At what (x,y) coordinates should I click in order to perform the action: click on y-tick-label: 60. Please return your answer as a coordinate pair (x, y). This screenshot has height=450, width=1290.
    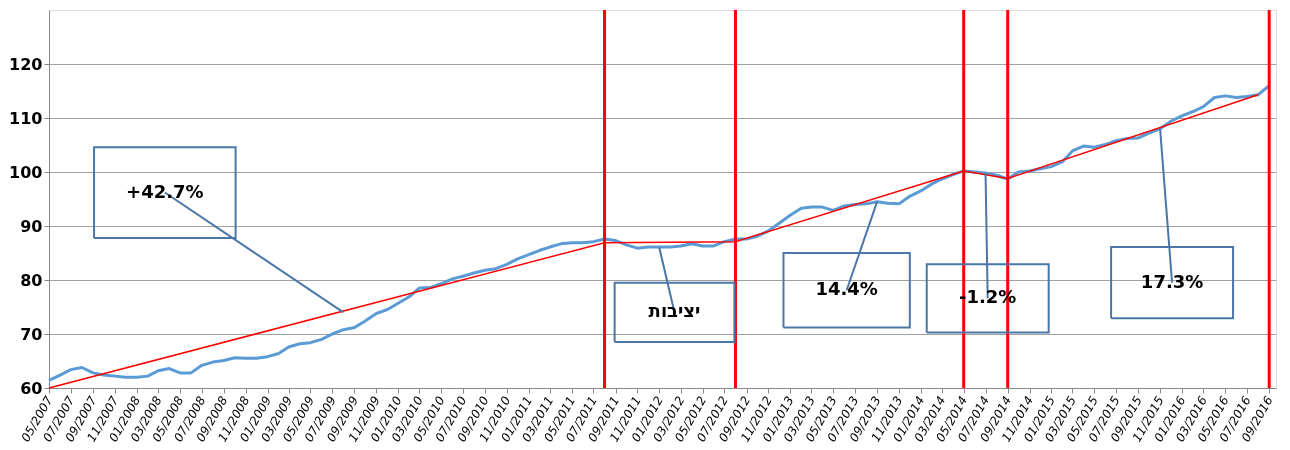
    Looking at the image, I should click on (31, 388).